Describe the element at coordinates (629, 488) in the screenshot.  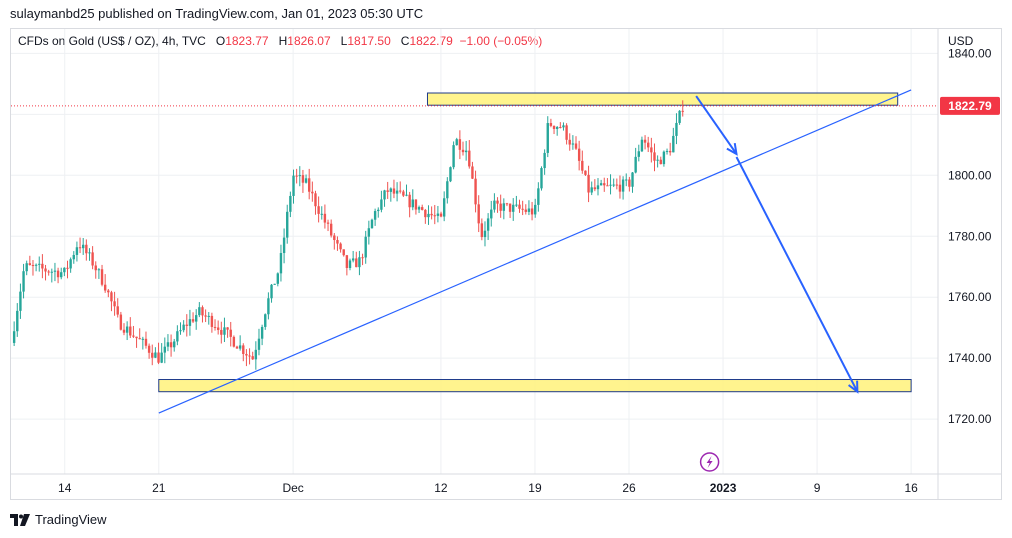
I see `x-tick-label: 26` at that location.